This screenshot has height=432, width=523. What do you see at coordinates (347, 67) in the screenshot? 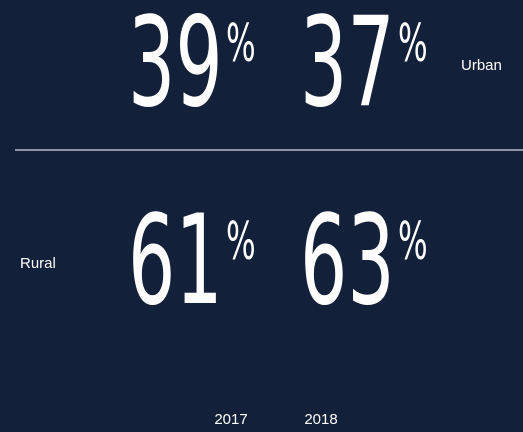
I see `share-number: 37` at bounding box center [347, 67].